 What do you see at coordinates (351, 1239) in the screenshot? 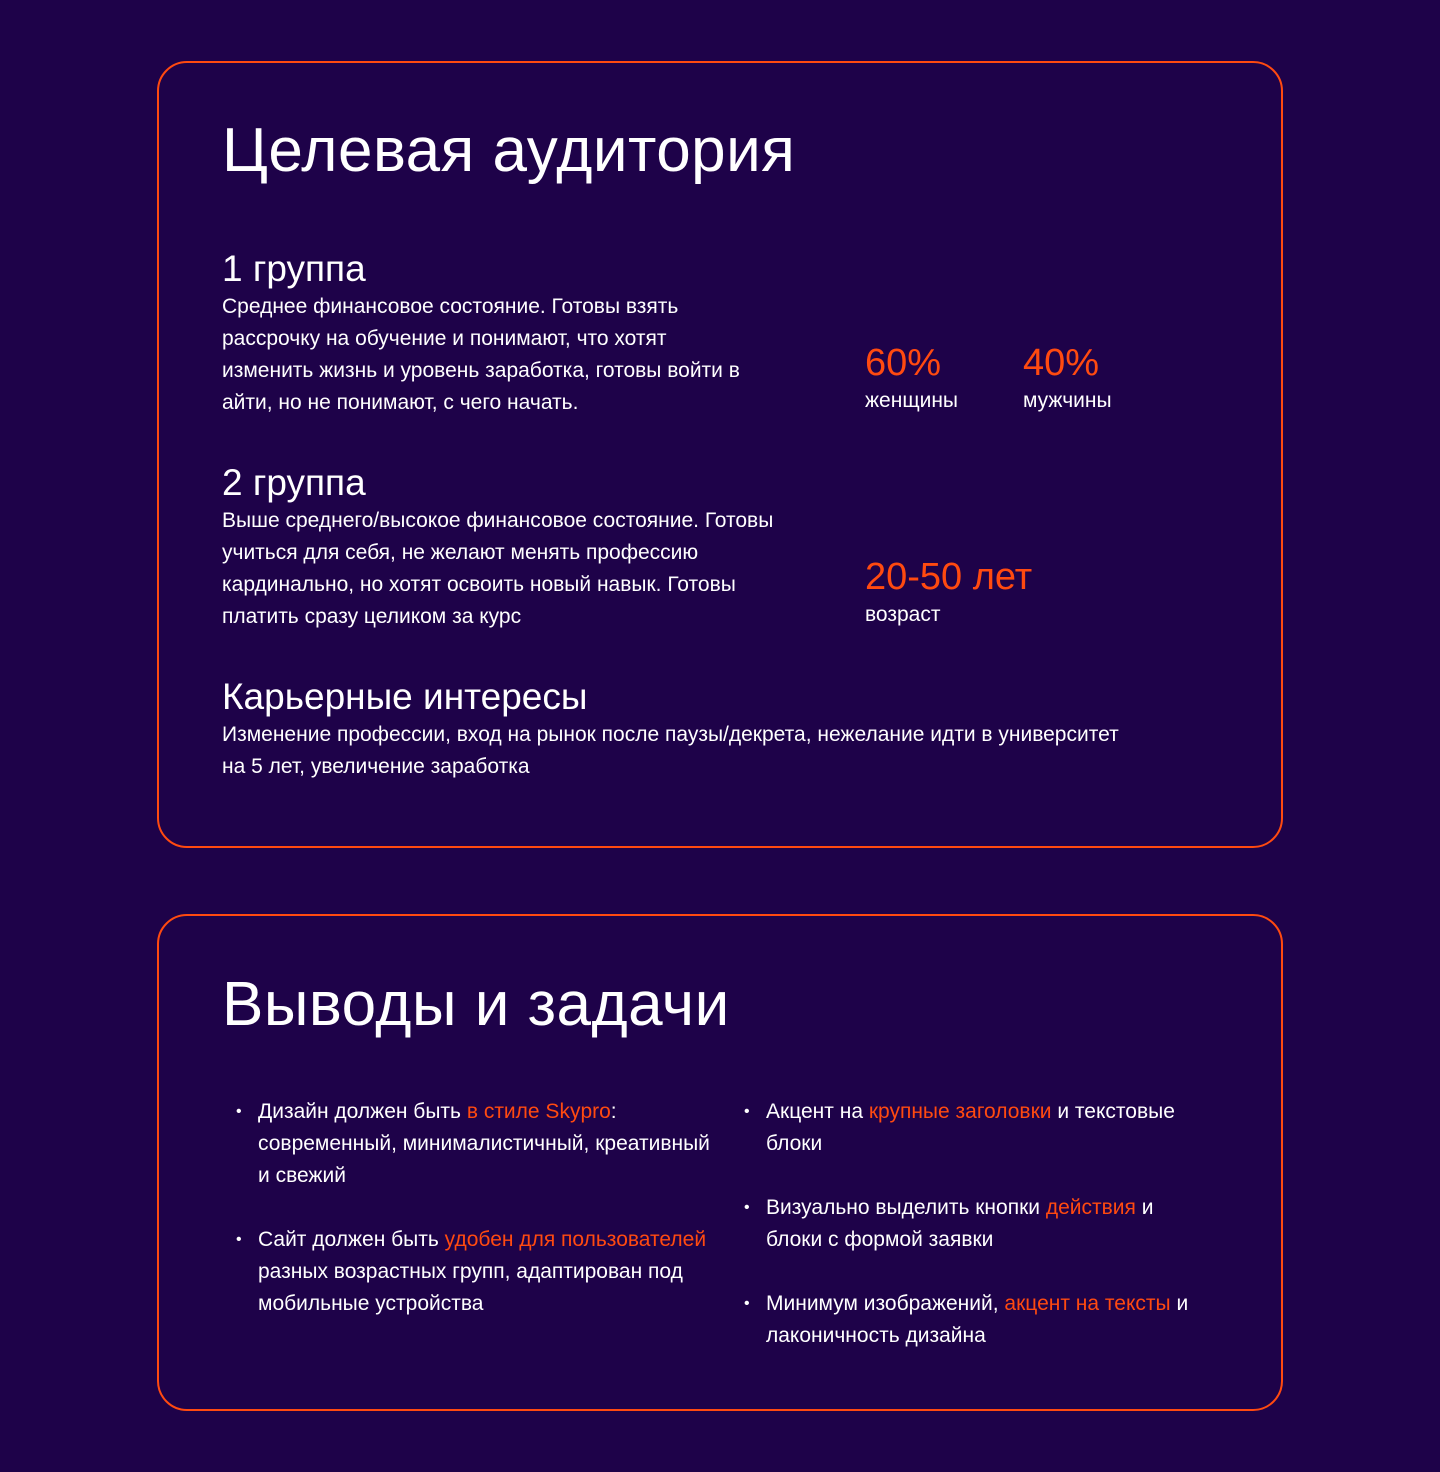
I see `text: Сайт должен быть` at bounding box center [351, 1239].